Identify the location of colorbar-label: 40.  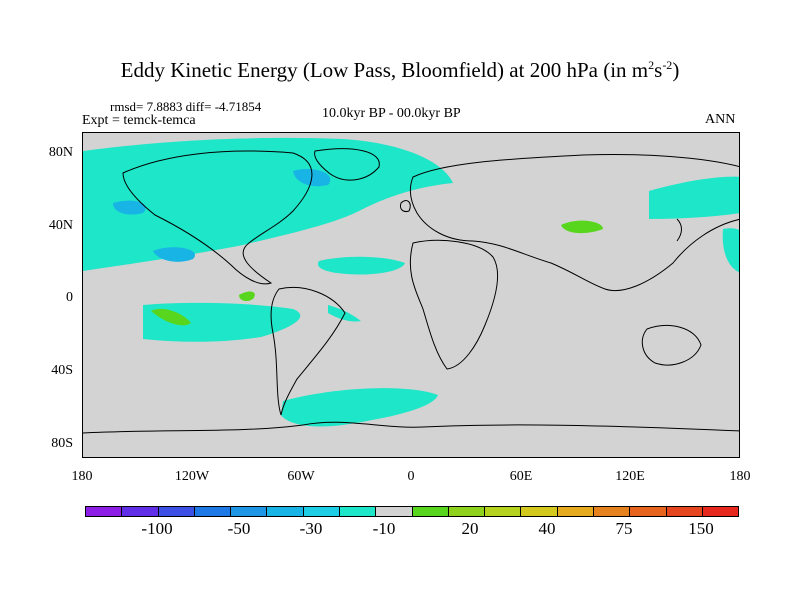
(547, 528).